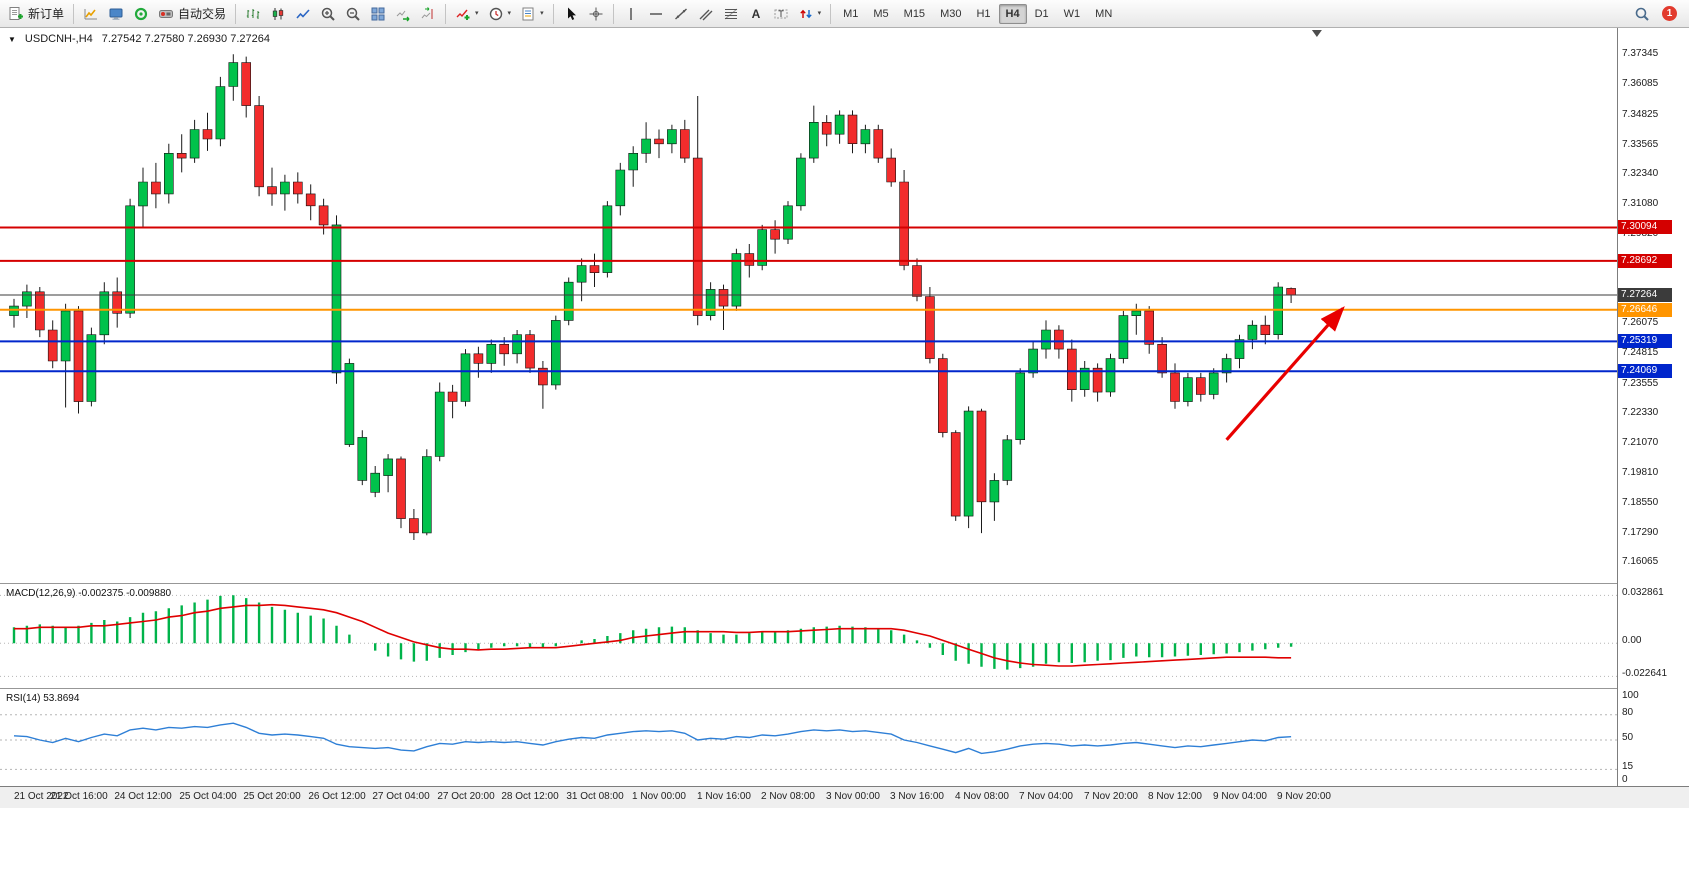 The width and height of the screenshot is (1689, 869). What do you see at coordinates (659, 796) in the screenshot?
I see `time-axis-label: 1 Nov 00:00` at bounding box center [659, 796].